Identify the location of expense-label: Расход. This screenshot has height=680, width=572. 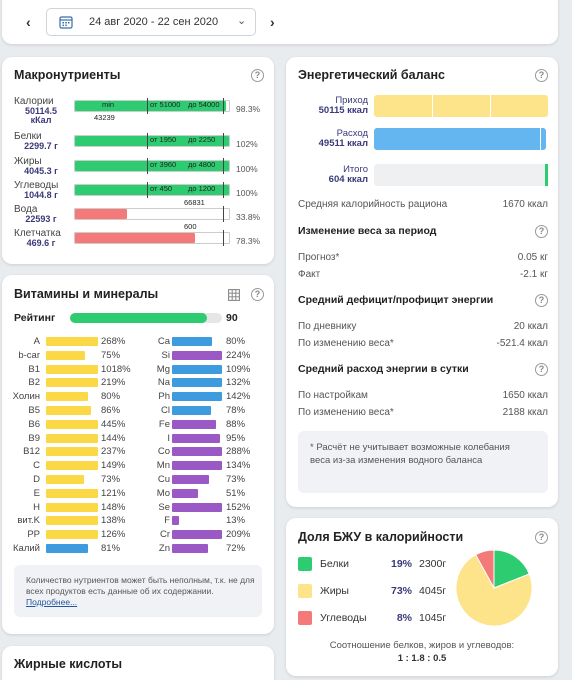
(352, 133).